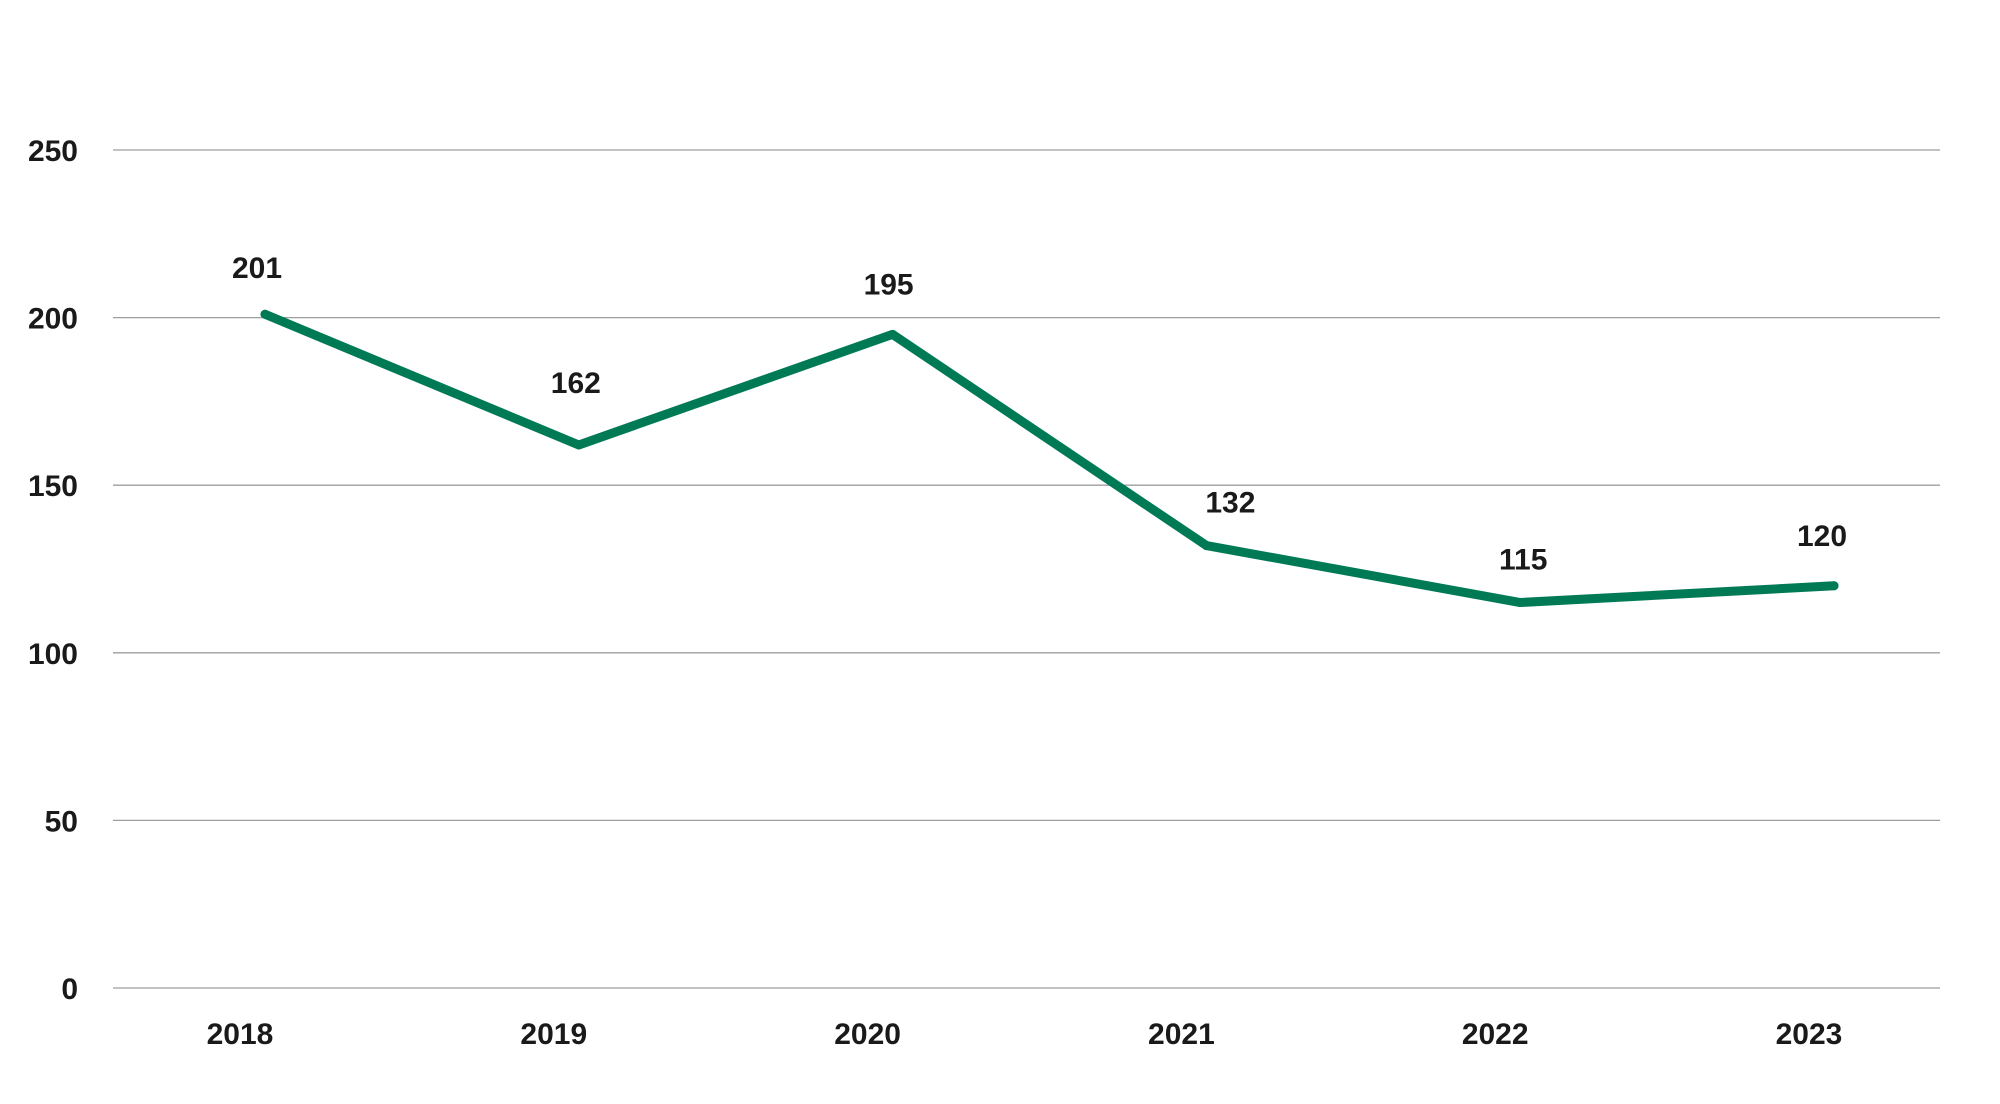 The width and height of the screenshot is (2000, 1104). What do you see at coordinates (240, 1034) in the screenshot?
I see `x-tick-label-2018: 2018` at bounding box center [240, 1034].